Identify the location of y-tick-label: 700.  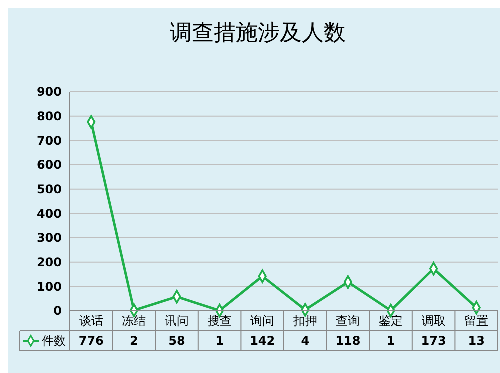
(49, 141).